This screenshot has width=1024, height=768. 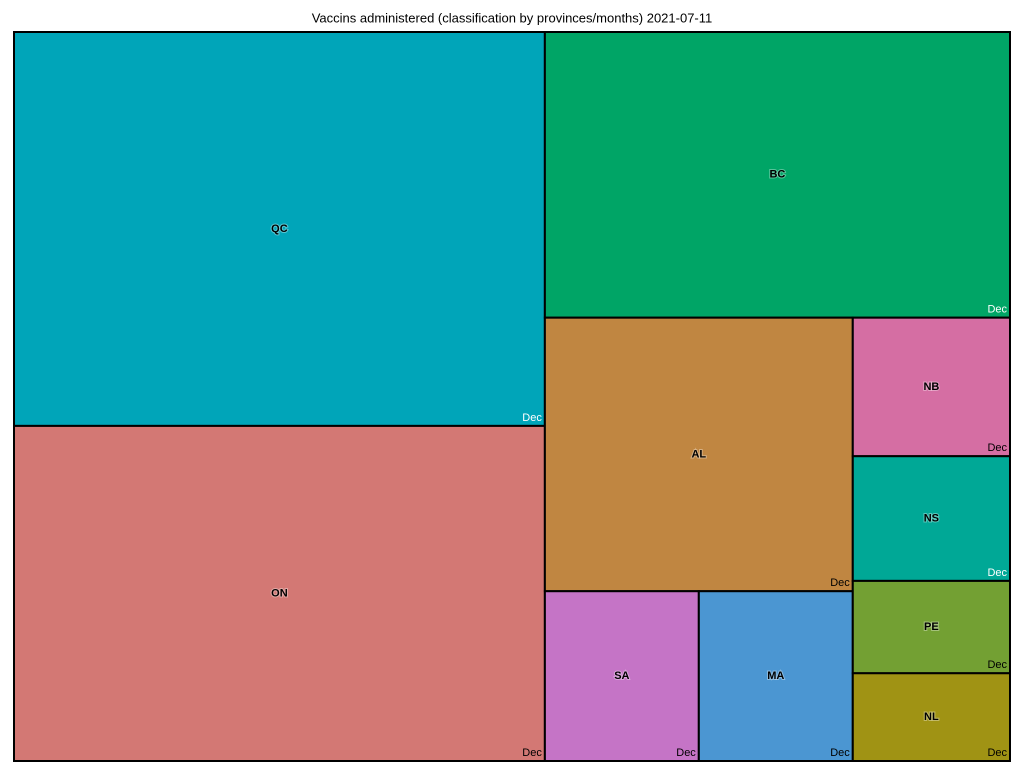 I want to click on tile-label: NL, so click(x=931, y=717).